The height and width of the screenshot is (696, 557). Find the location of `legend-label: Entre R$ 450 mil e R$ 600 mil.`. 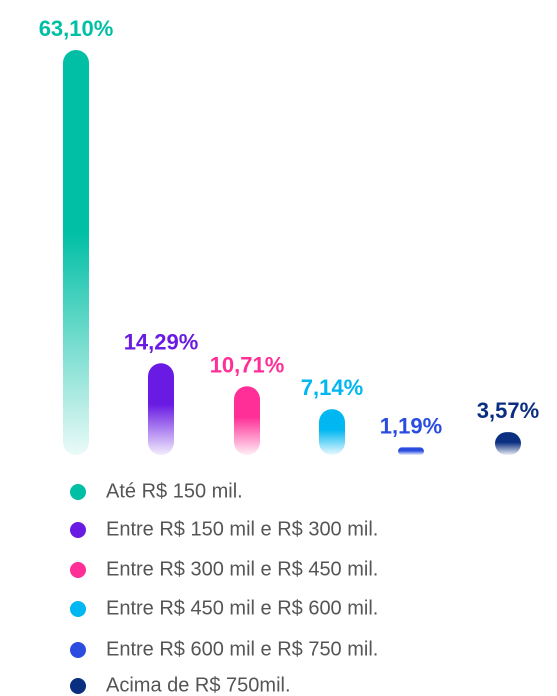

legend-label: Entre R$ 450 mil e R$ 600 mil. is located at coordinates (242, 608).